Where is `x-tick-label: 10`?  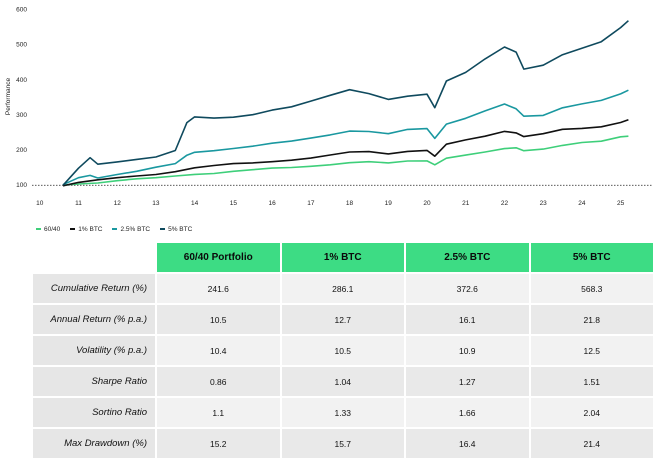
x-tick-label: 10 is located at coordinates (40, 203).